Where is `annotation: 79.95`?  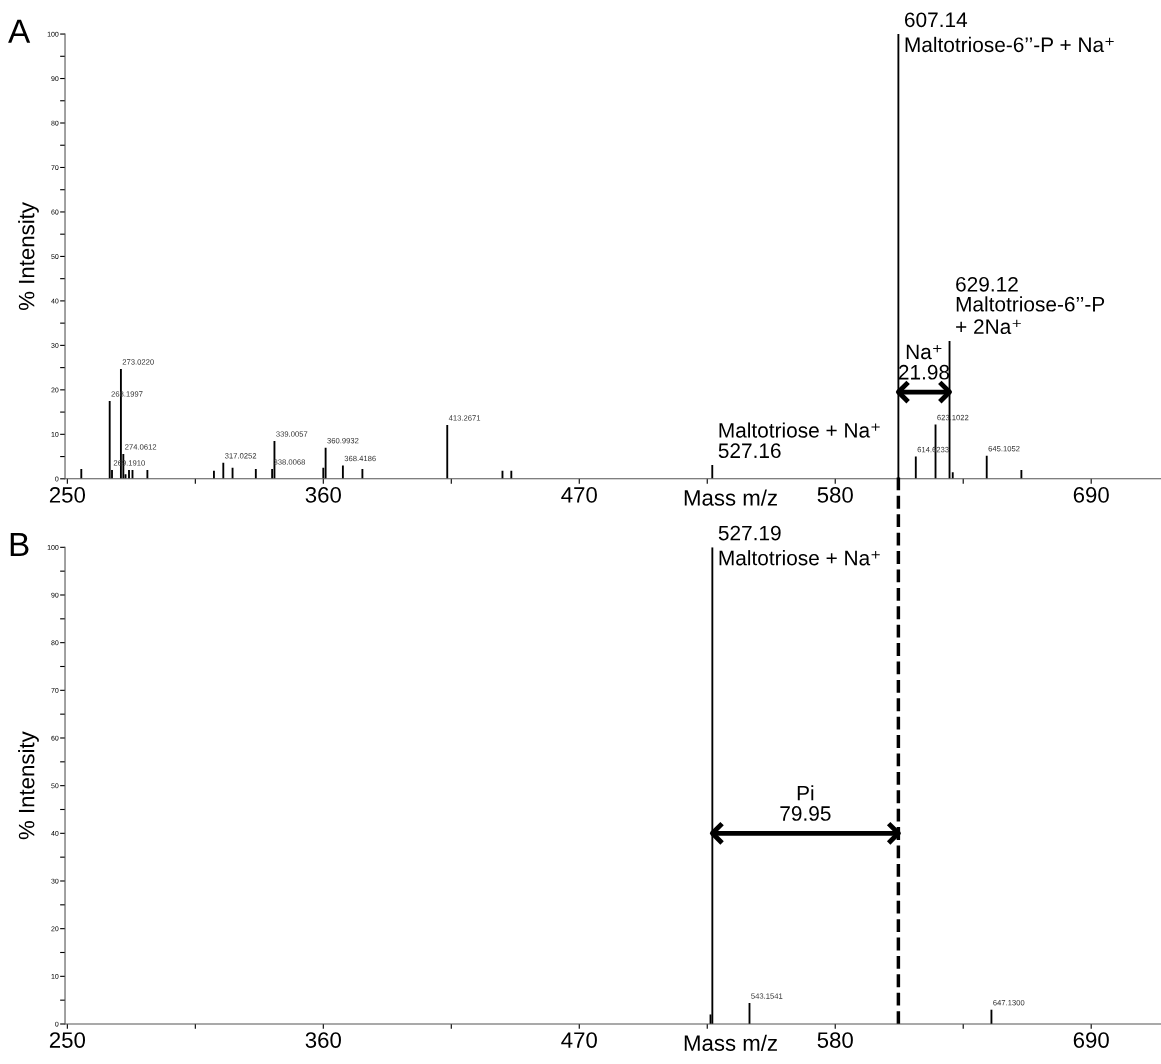 annotation: 79.95 is located at coordinates (805, 813).